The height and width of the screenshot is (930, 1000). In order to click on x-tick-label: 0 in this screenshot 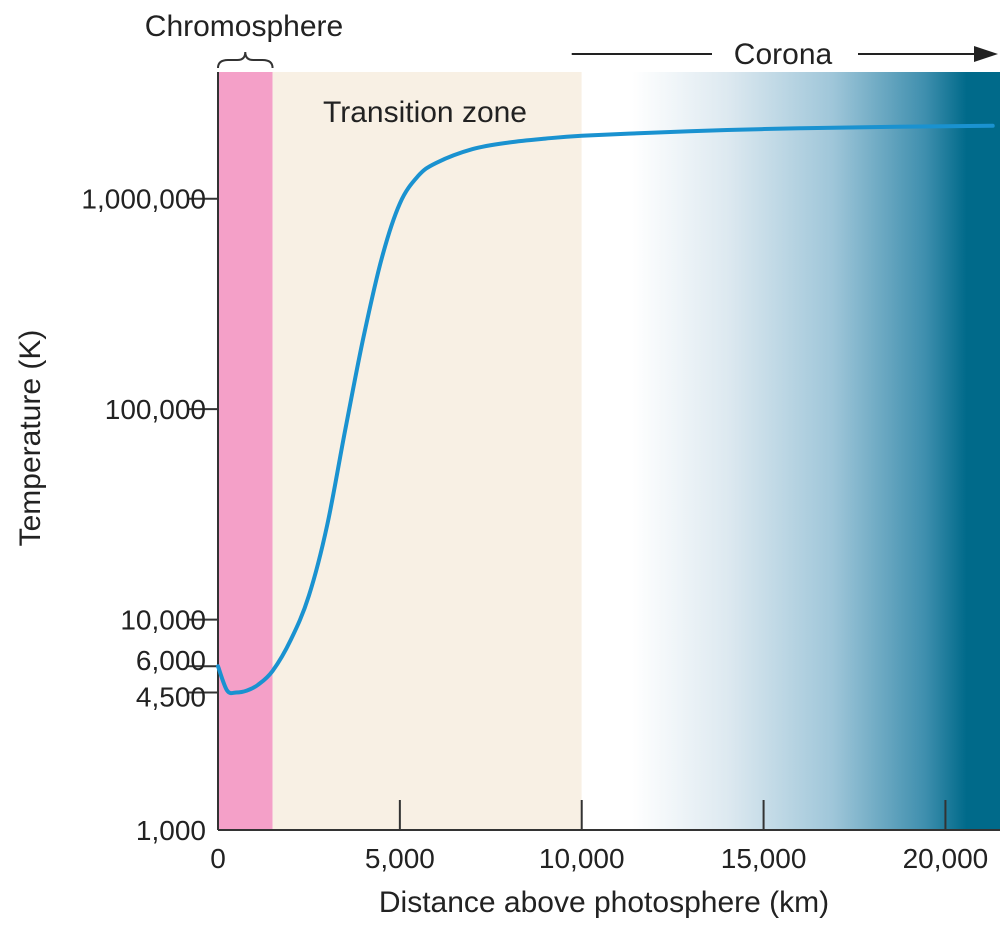, I will do `click(218, 858)`.